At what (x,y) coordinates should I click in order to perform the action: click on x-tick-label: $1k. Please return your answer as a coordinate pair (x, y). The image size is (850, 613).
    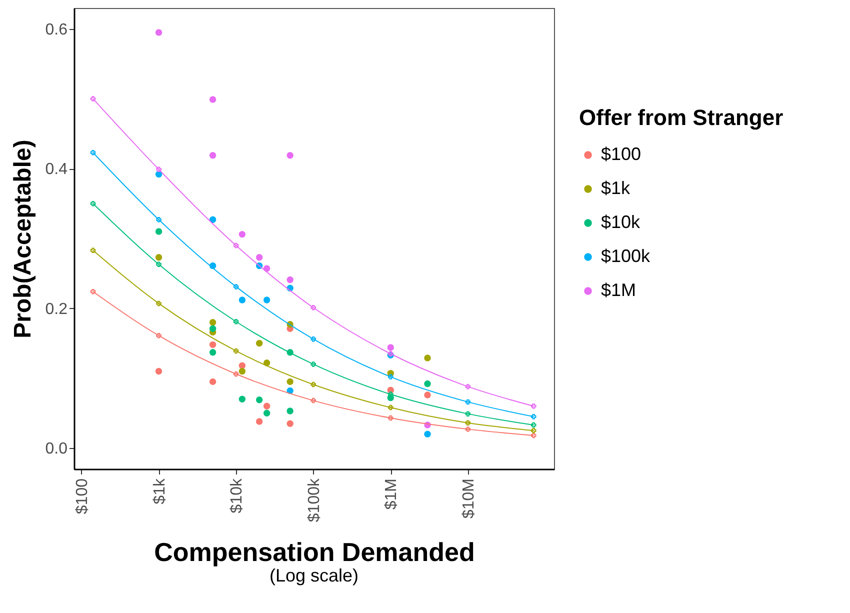
    Looking at the image, I should click on (159, 491).